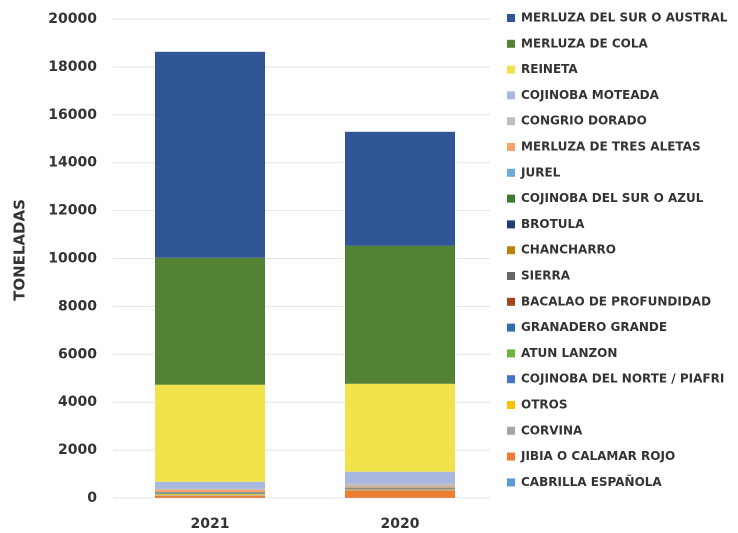 The width and height of the screenshot is (738, 533). Describe the element at coordinates (590, 95) in the screenshot. I see `legend-label: COJINOBA MOTEADA` at that location.